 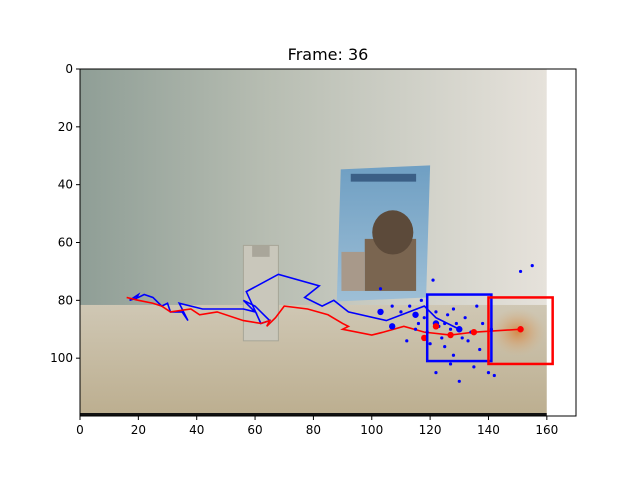 I want to click on x-tick-label: 160, so click(x=546, y=430).